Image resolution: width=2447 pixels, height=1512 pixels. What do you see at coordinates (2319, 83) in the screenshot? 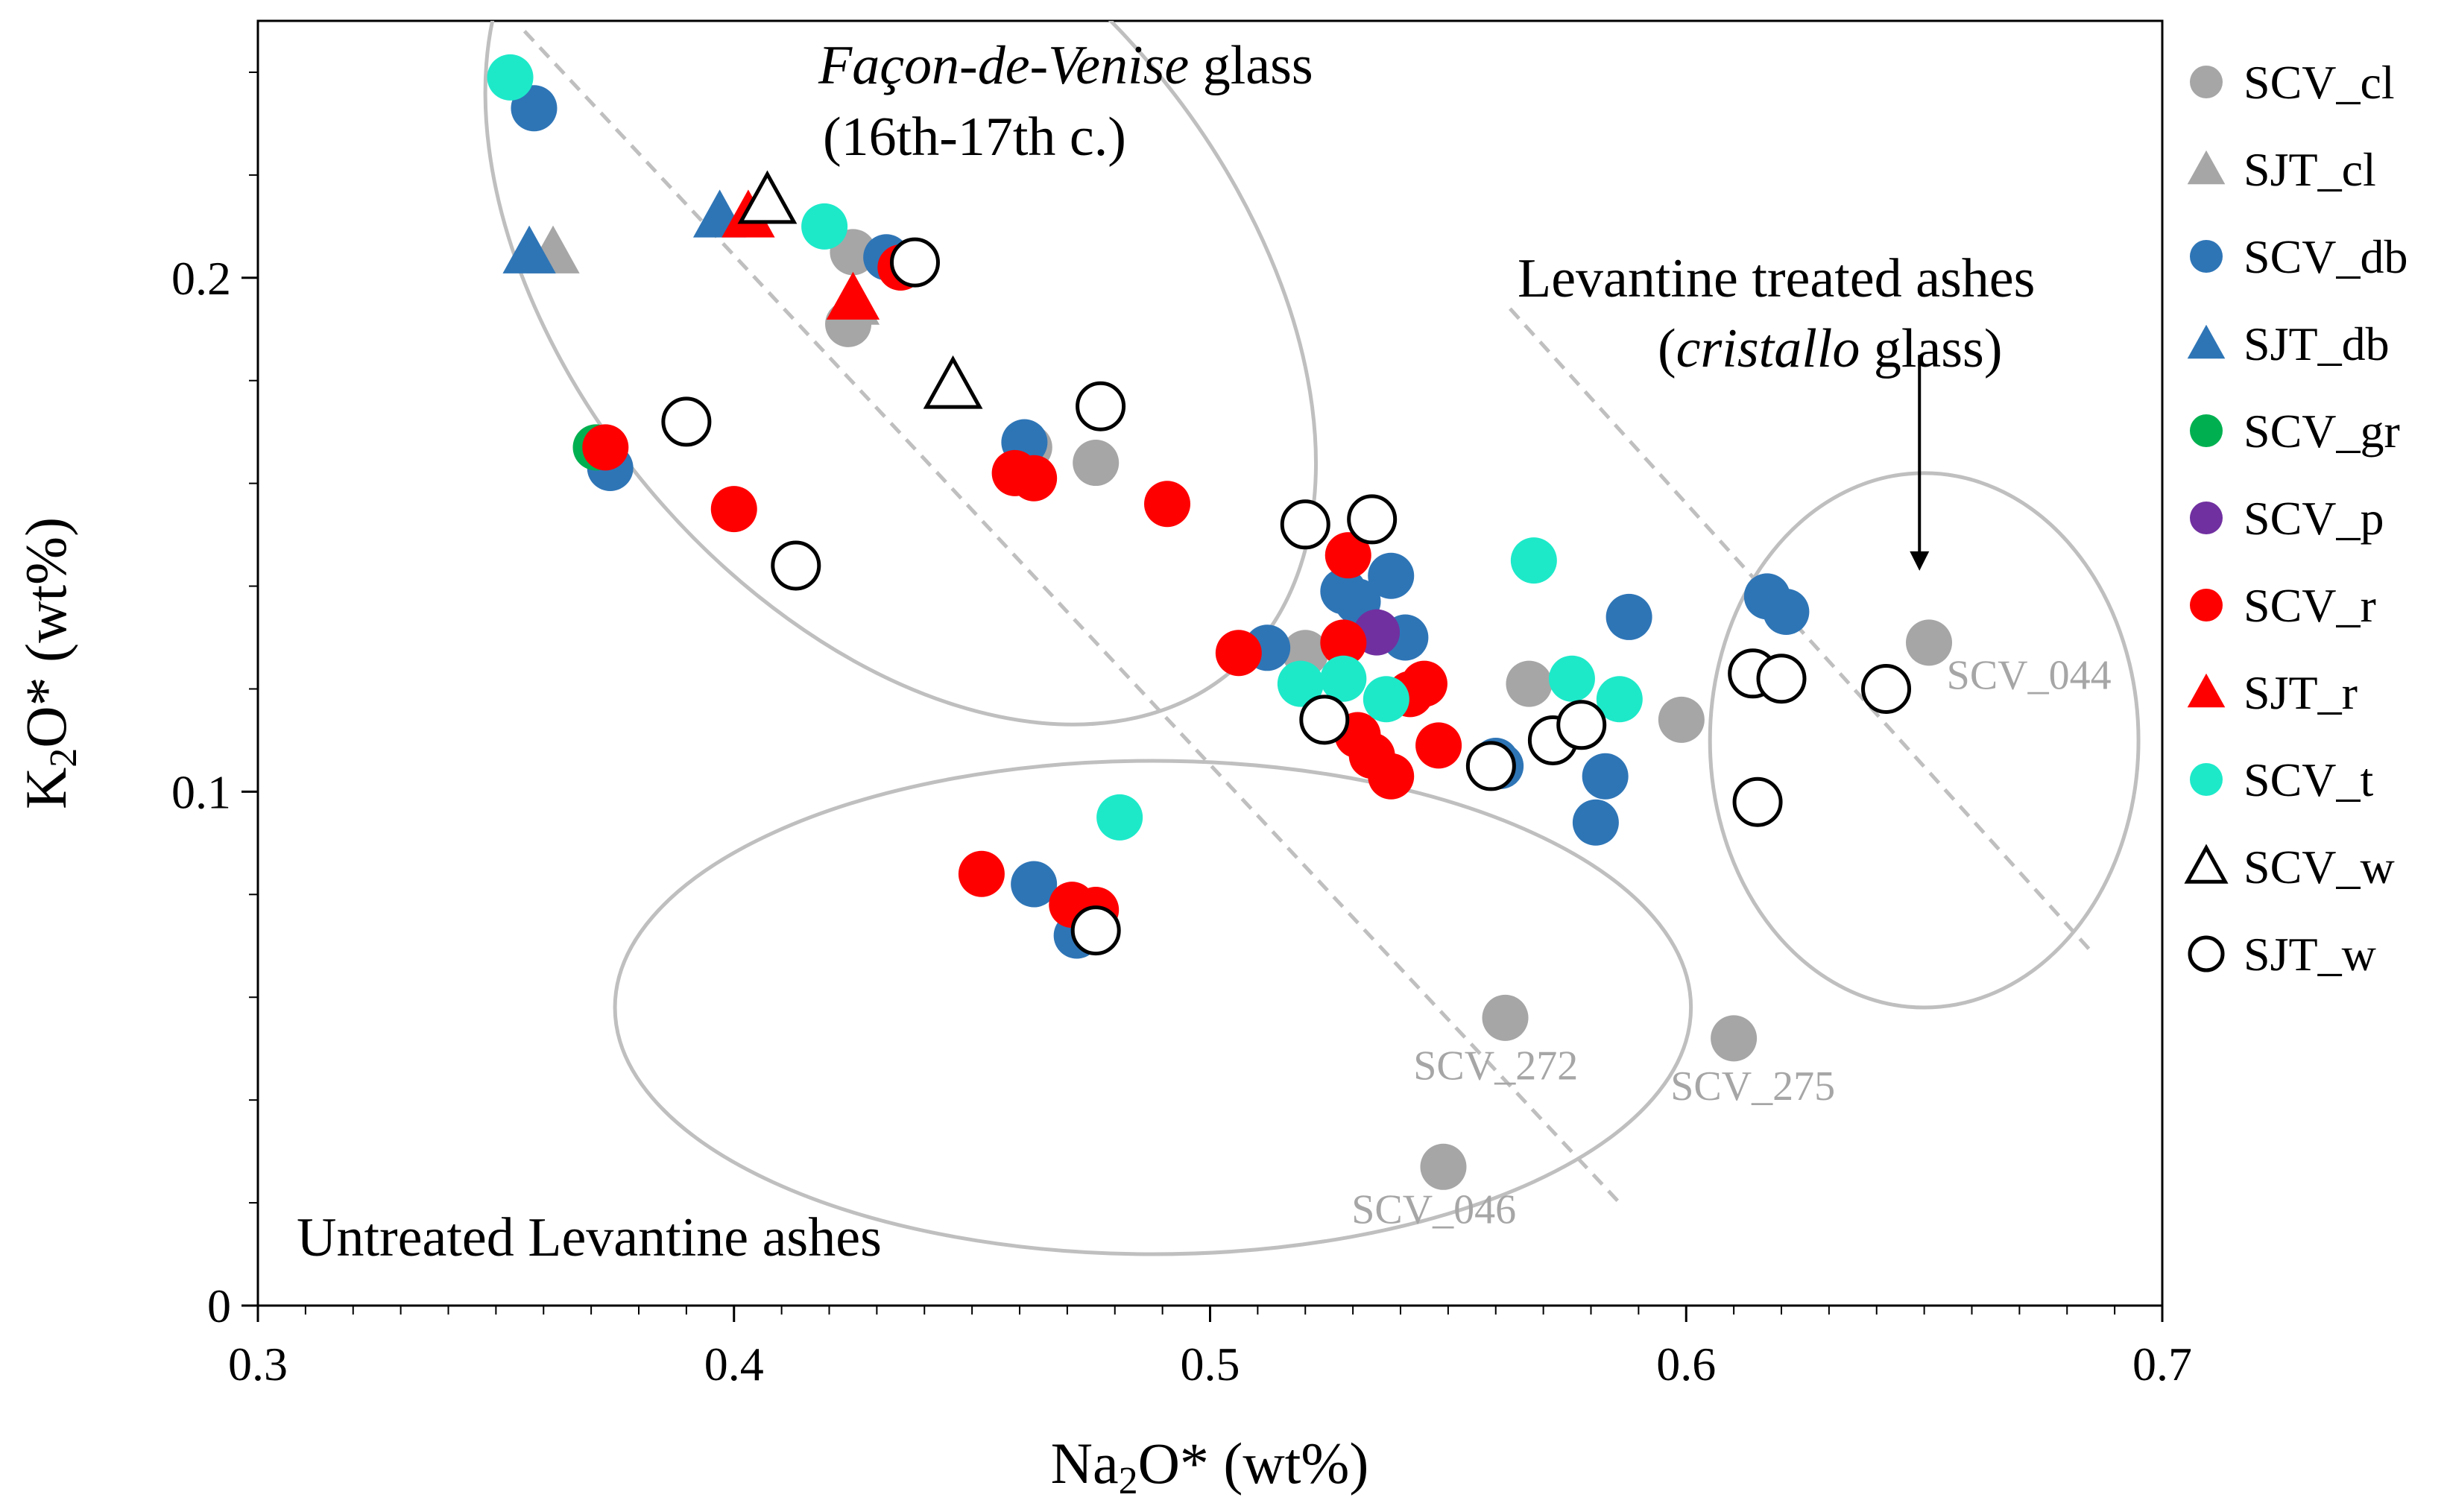
I see `legend-label-scv-cl: SCV_cl` at bounding box center [2319, 83].